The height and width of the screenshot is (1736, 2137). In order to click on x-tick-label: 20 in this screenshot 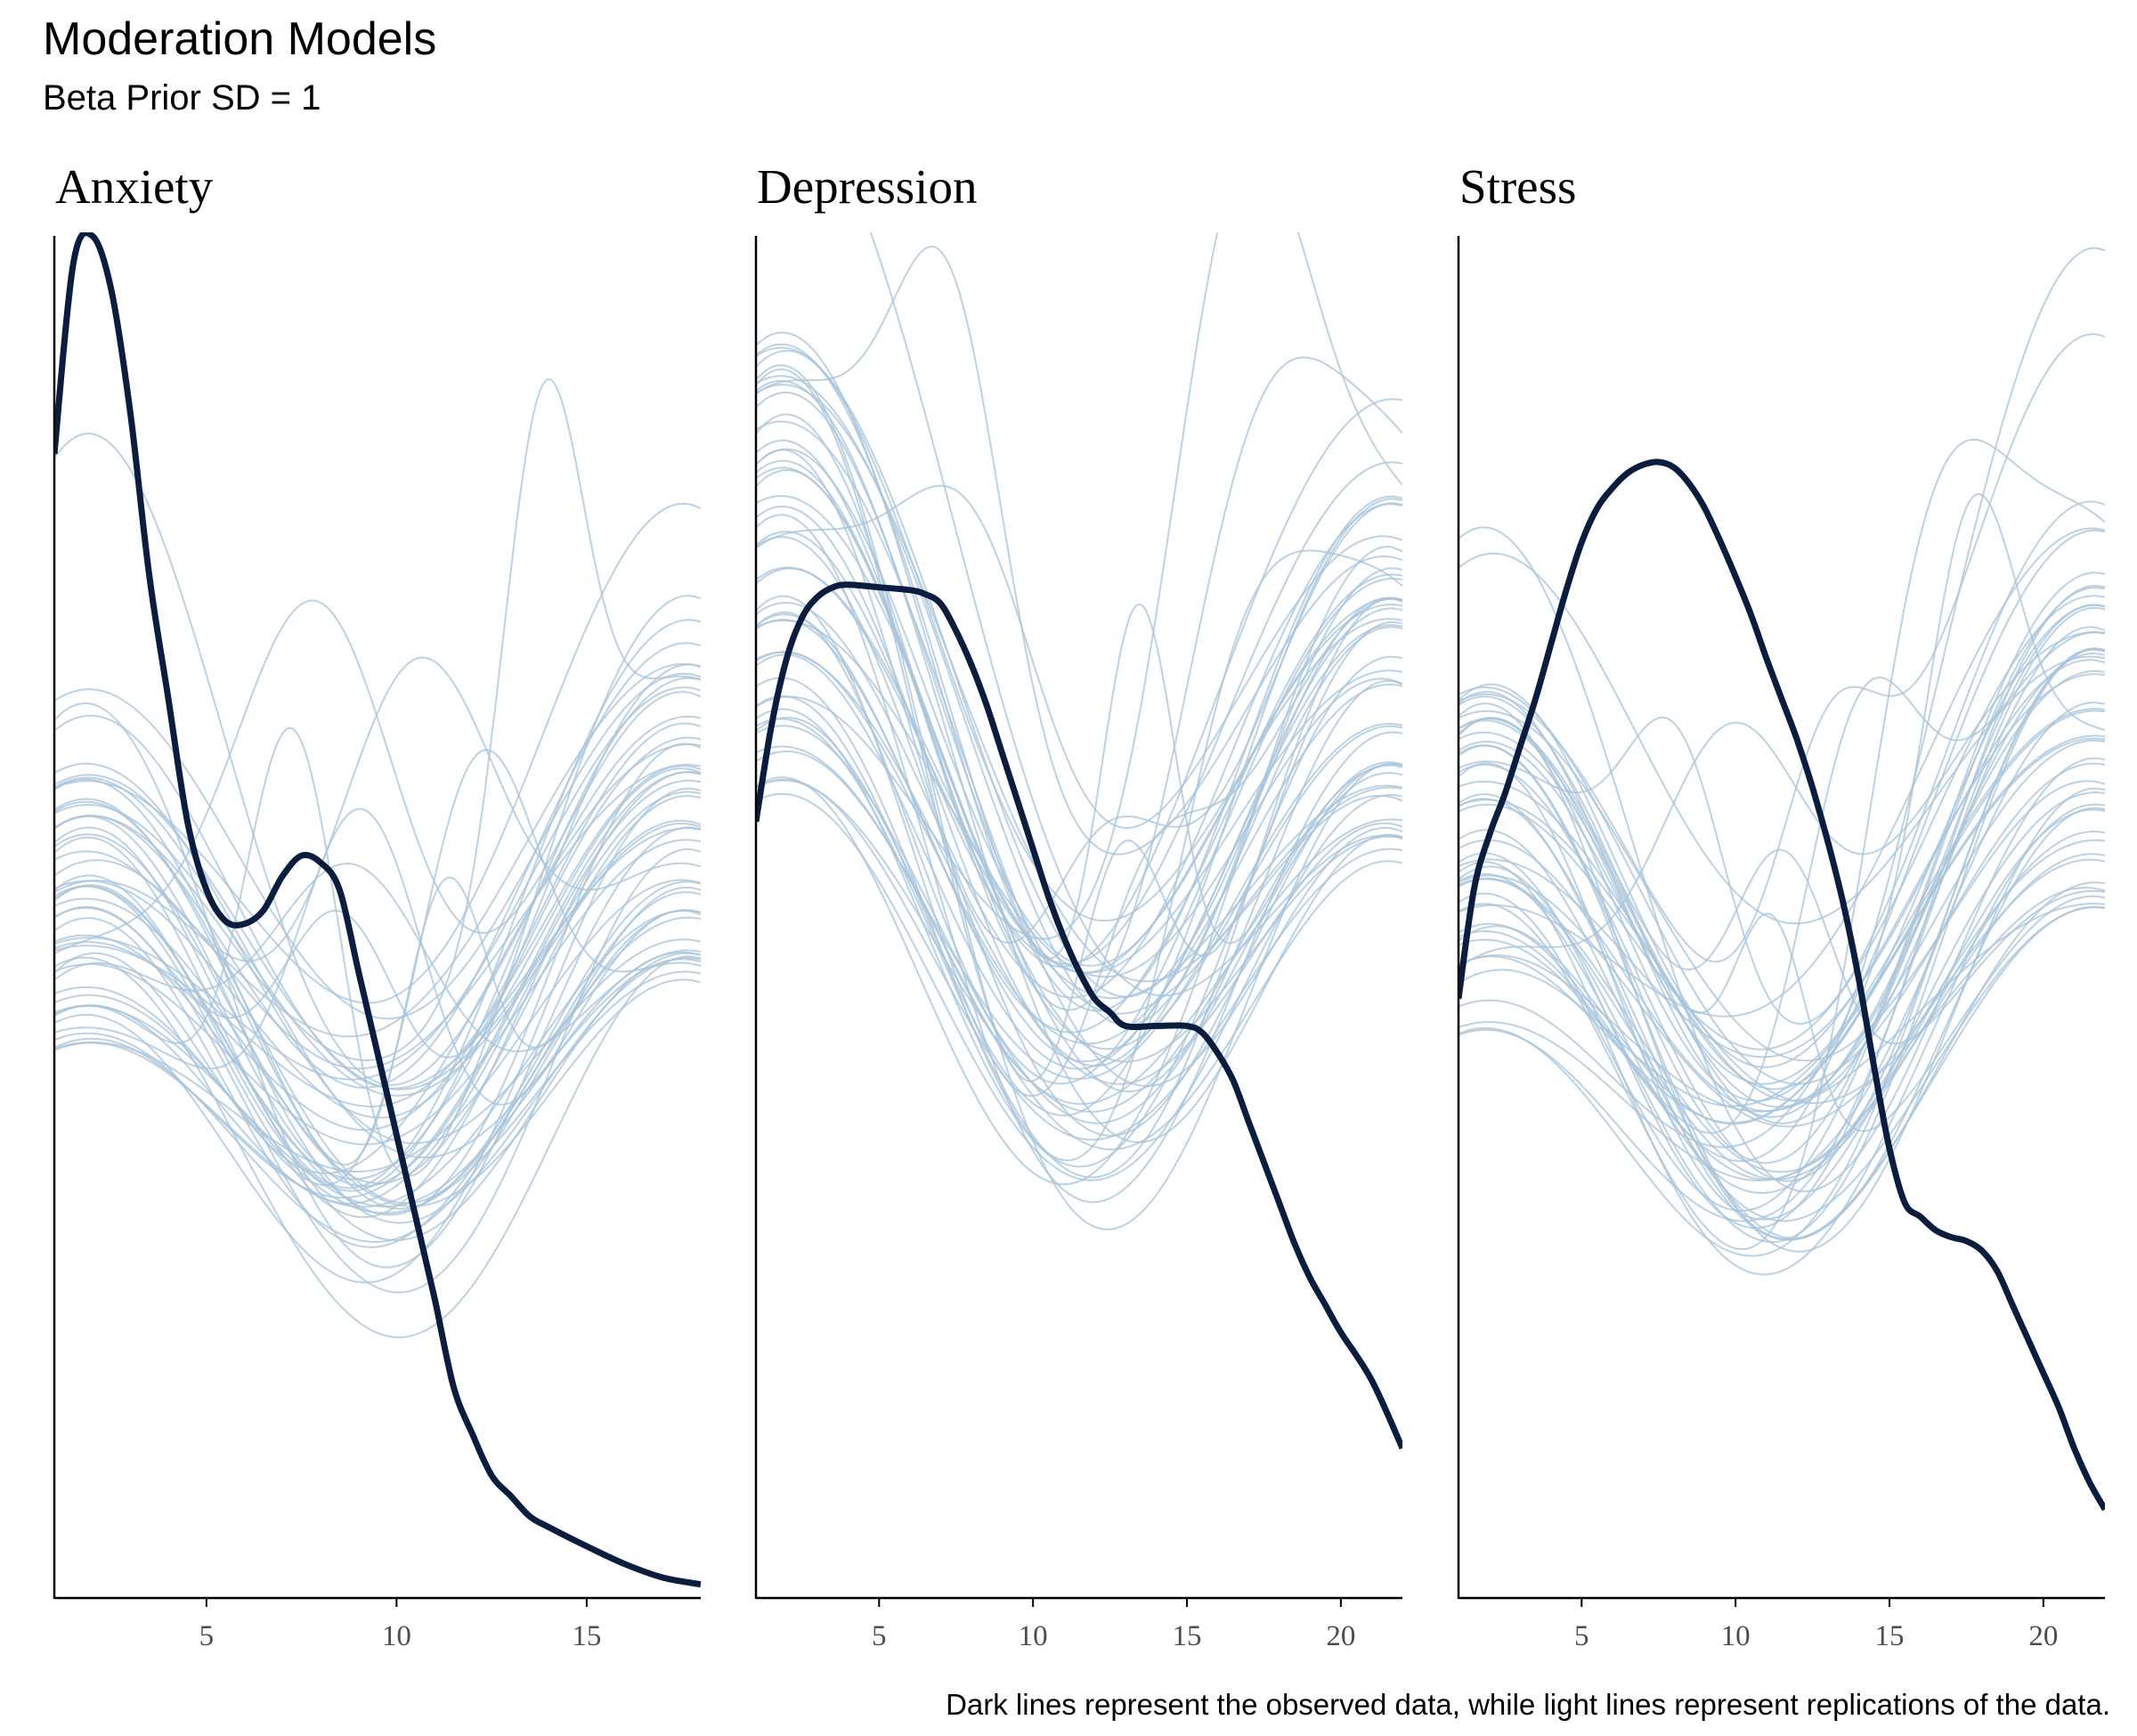, I will do `click(1340, 1636)`.